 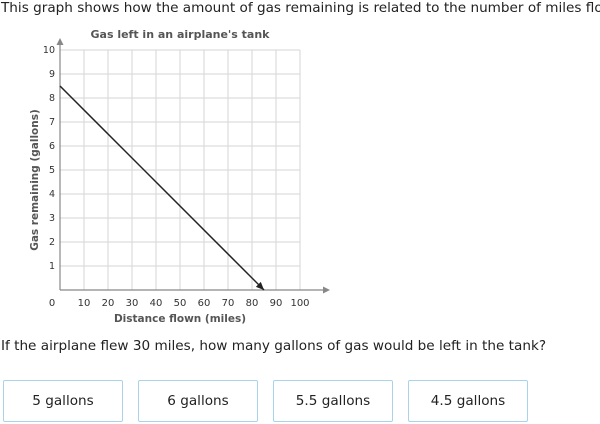 I want to click on choice-button-3: 5.5 gallons, so click(x=333, y=401).